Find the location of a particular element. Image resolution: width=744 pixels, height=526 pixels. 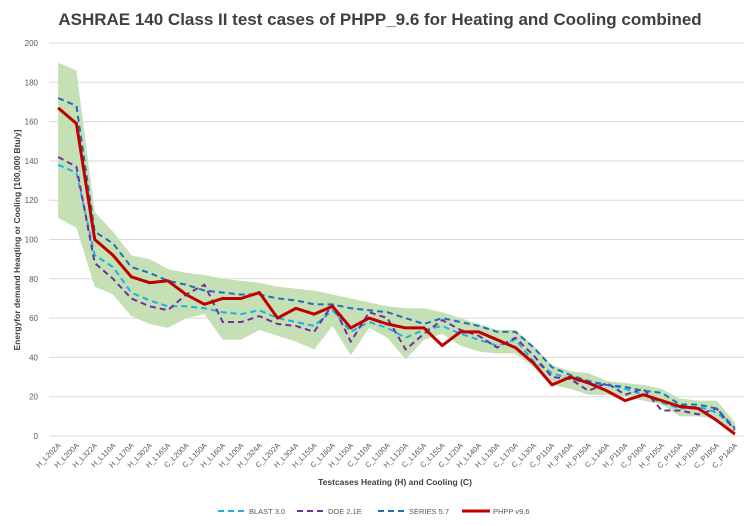

legend-label: BLAST 3.0 is located at coordinates (267, 511).